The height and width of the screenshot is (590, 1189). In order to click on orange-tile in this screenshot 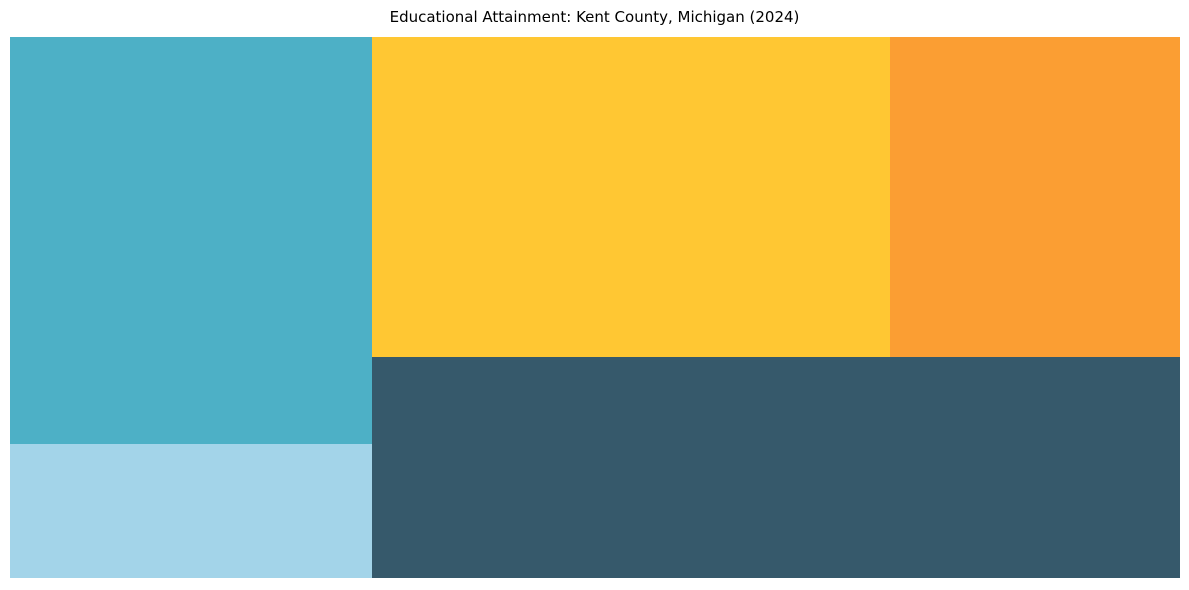, I will do `click(1035, 197)`.